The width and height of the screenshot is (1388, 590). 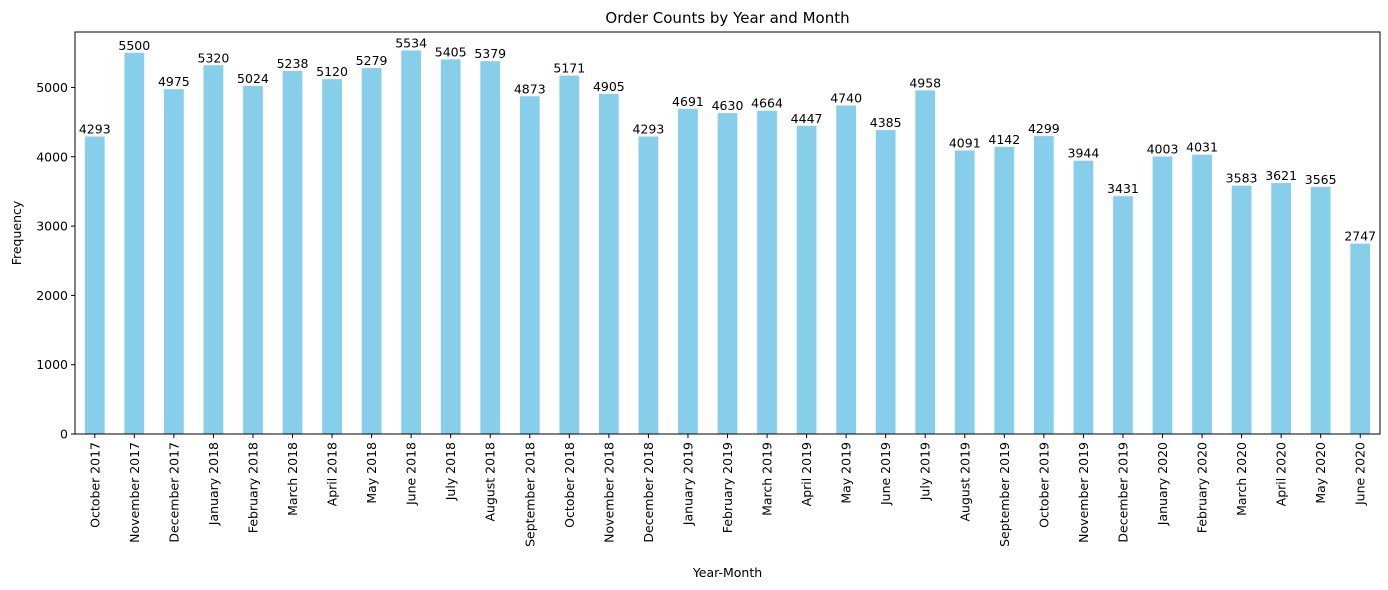 What do you see at coordinates (728, 105) in the screenshot?
I see `bar-value-label: 4630` at bounding box center [728, 105].